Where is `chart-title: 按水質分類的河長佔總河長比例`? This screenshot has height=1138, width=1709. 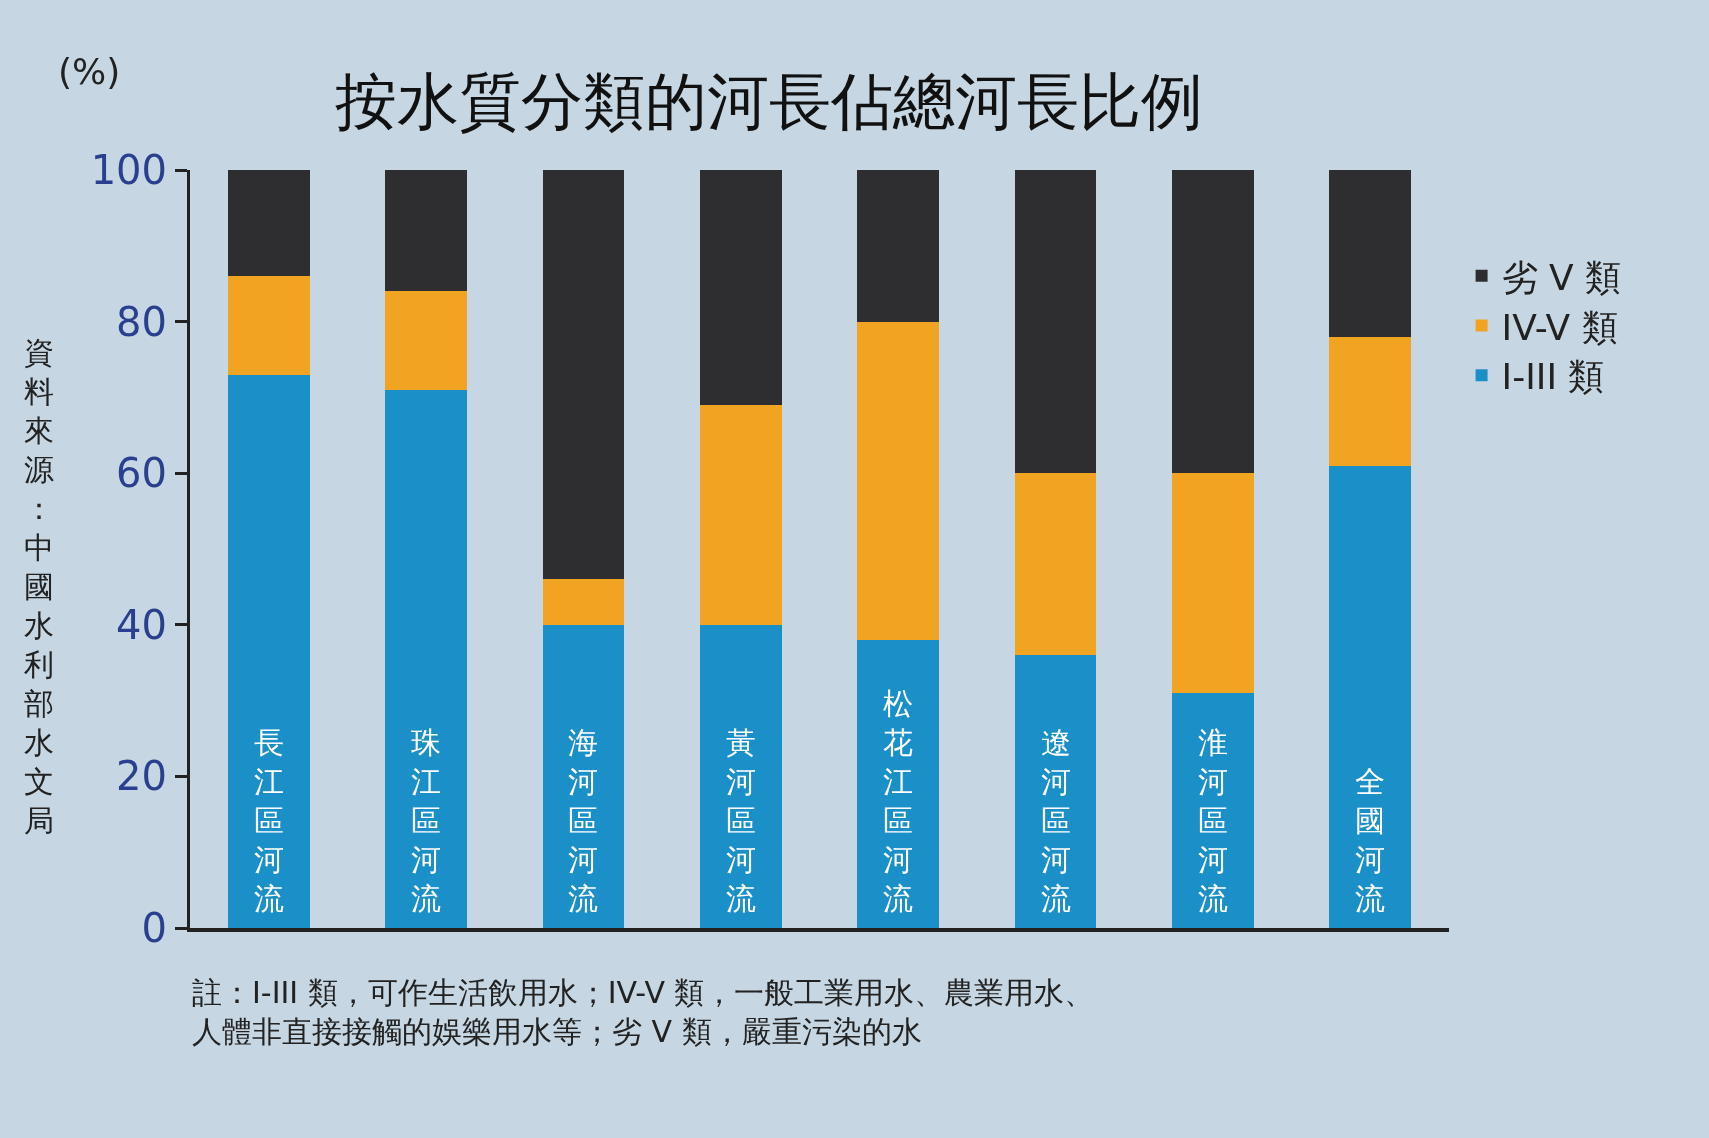
chart-title: 按水質分類的河長佔總河長比例 is located at coordinates (769, 102).